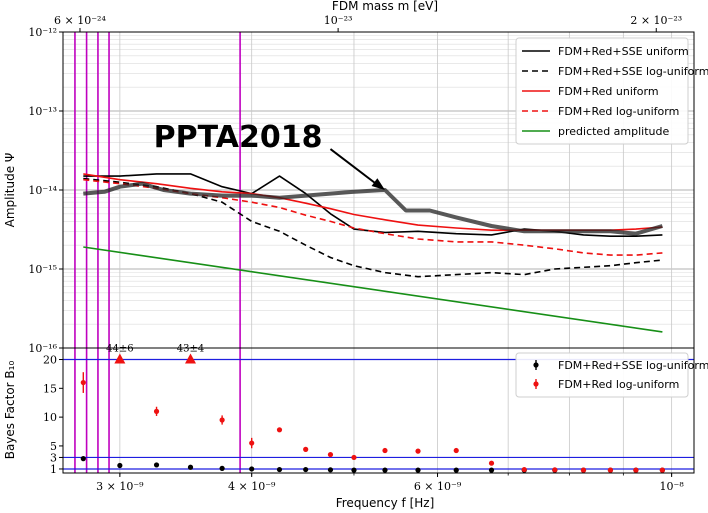 Image resolution: width=708 pixels, height=513 pixels. What do you see at coordinates (50, 388) in the screenshot?
I see `y-tick-label: 15` at bounding box center [50, 388].